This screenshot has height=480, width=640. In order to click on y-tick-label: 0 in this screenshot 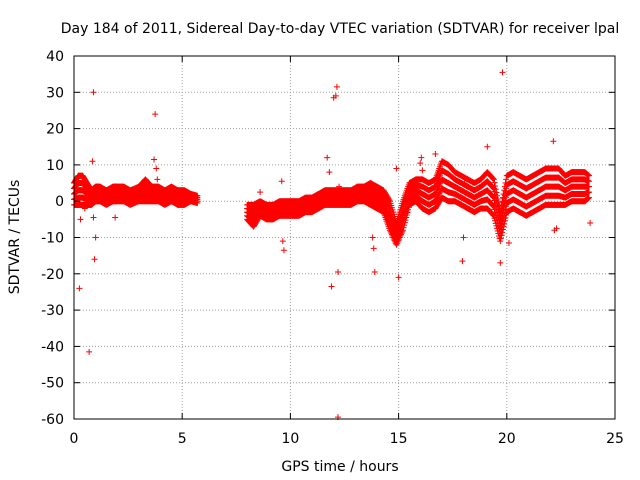, I will do `click(59, 202)`.